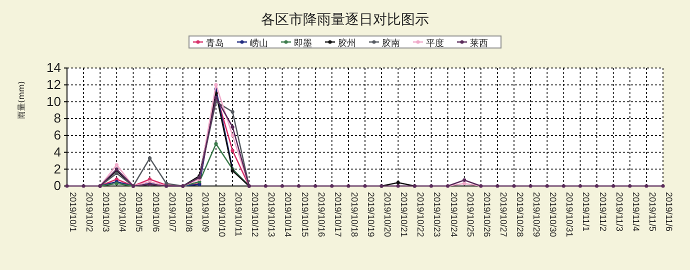 Image resolution: width=690 pixels, height=270 pixels. What do you see at coordinates (421, 215) in the screenshot?
I see `x-tick-label: 2019/10/22` at bounding box center [421, 215].